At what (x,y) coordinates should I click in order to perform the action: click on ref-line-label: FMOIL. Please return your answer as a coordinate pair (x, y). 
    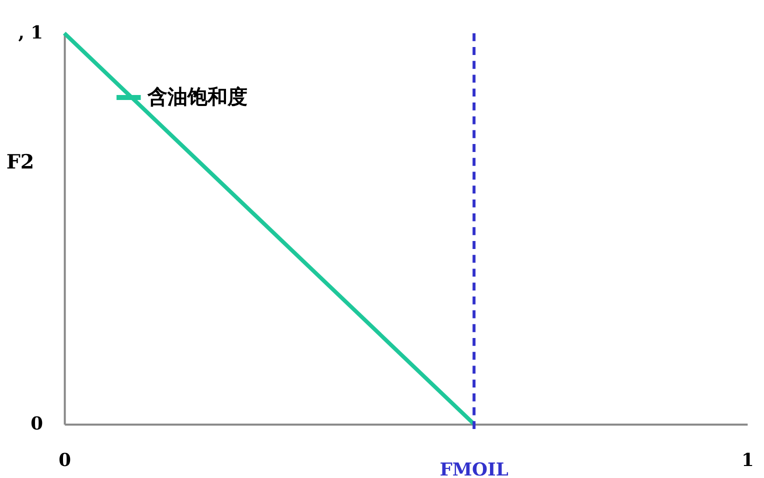
    Looking at the image, I should click on (474, 469).